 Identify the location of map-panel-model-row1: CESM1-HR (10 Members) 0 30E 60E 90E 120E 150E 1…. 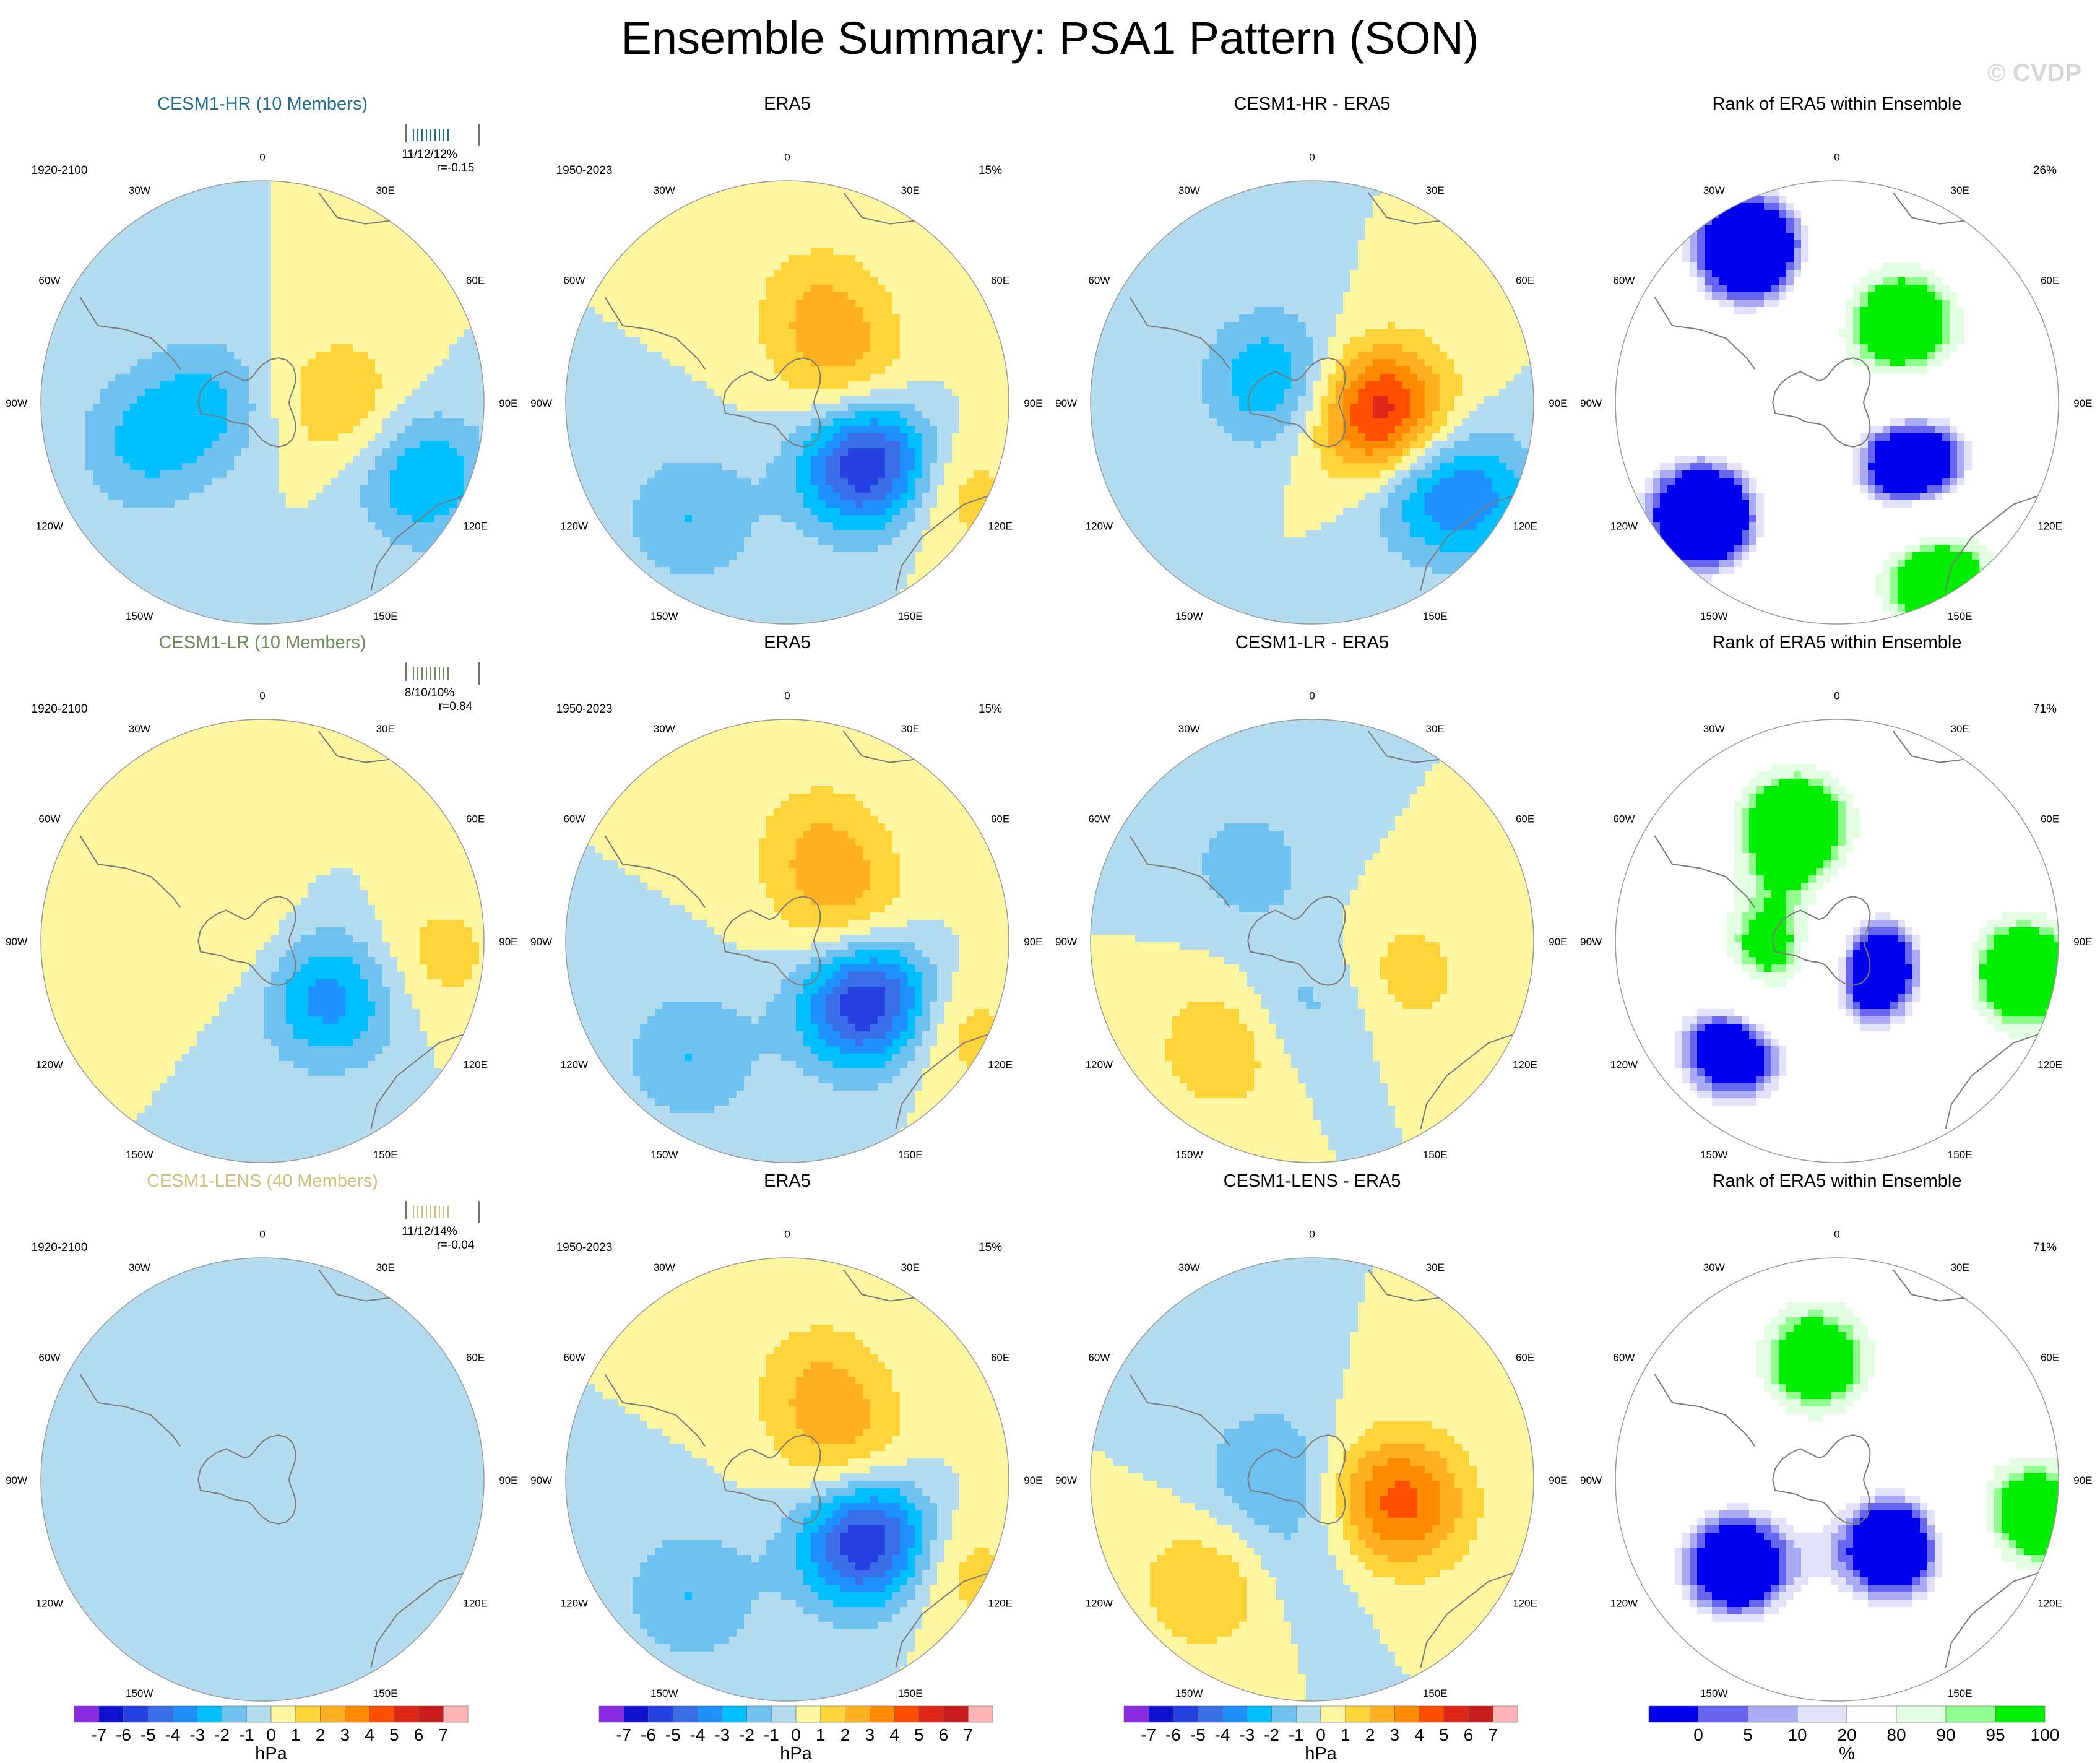
(262, 361).